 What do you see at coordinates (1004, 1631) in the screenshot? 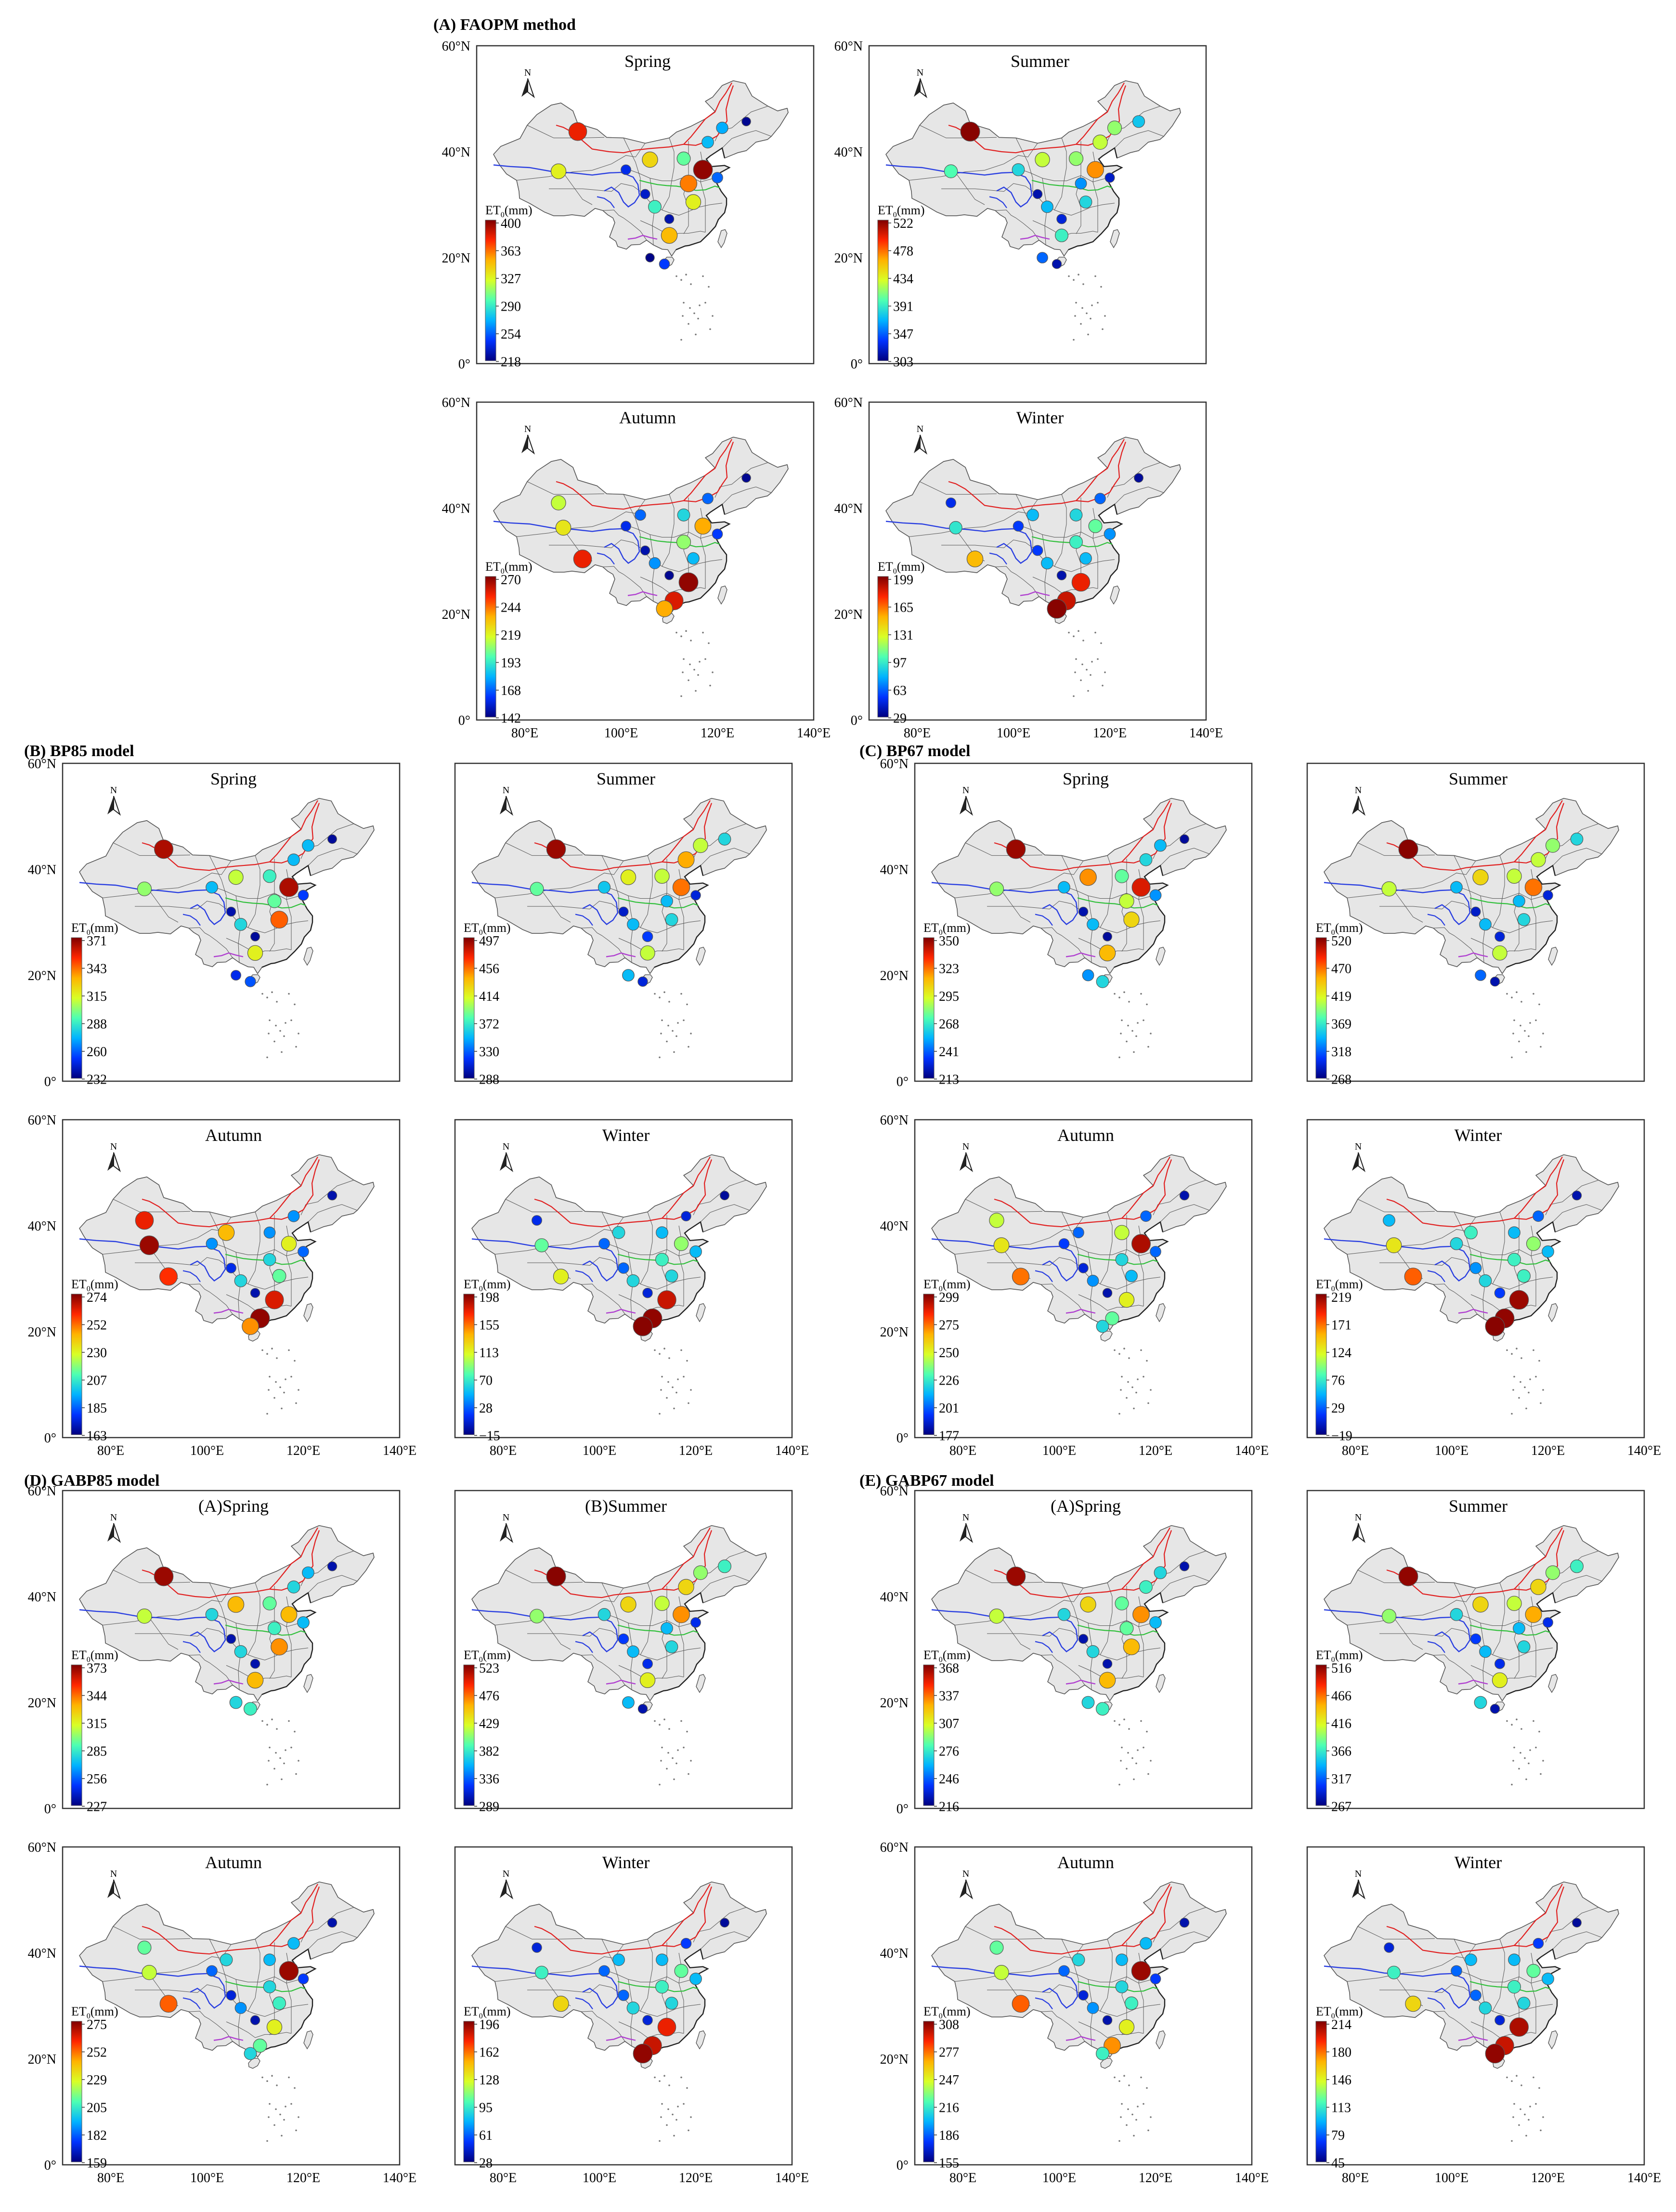
I see `blue-division-line` at bounding box center [1004, 1631].